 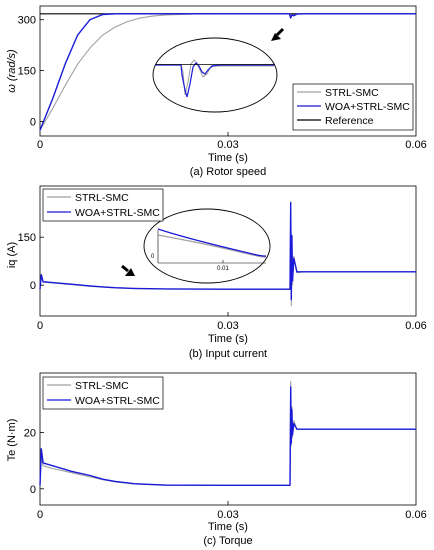 What do you see at coordinates (12, 440) in the screenshot?
I see `y-axis-label: Te (N·m)` at bounding box center [12, 440].